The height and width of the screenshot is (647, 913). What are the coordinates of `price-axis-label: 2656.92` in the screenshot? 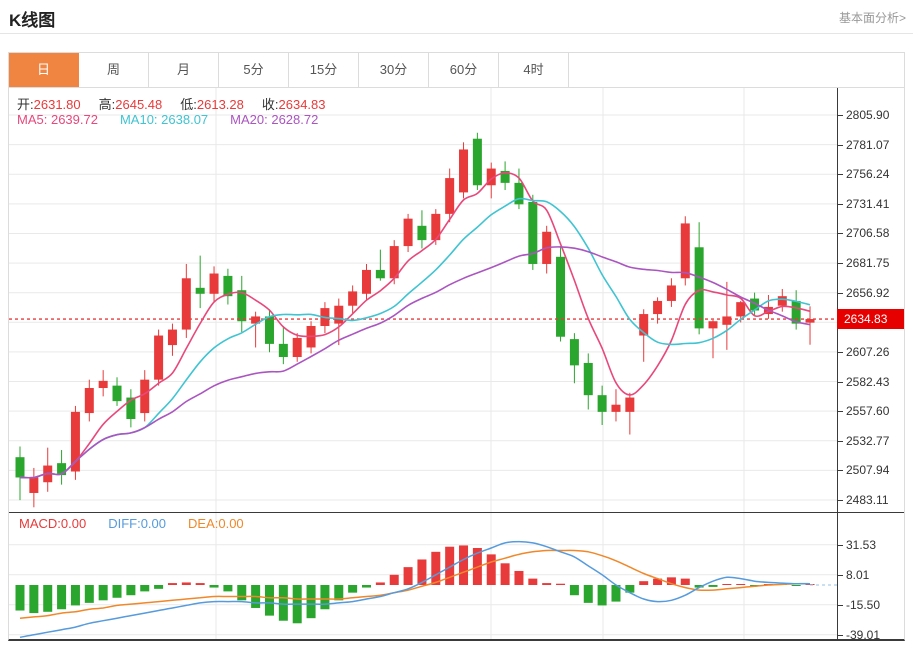 It's located at (868, 293).